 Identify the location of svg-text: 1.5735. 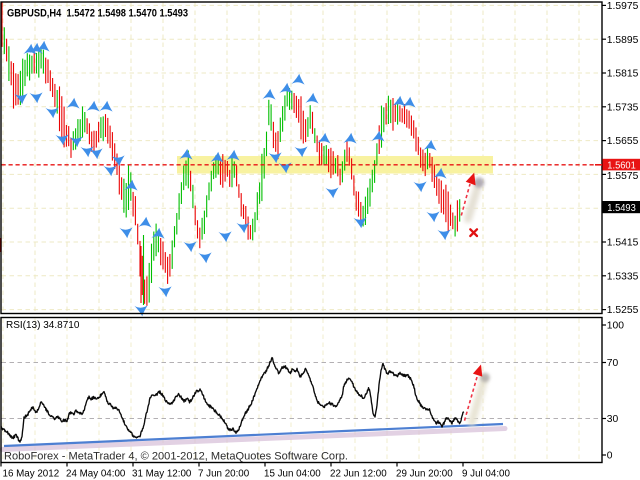
(623, 107).